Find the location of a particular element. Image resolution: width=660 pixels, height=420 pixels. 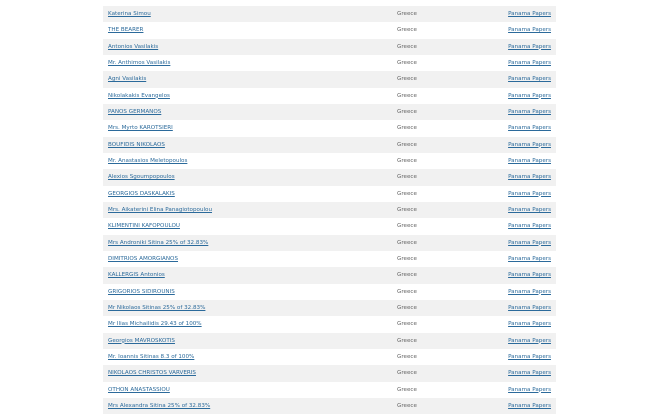

entity-name-link: PANOS GERMANOS is located at coordinates (135, 111).